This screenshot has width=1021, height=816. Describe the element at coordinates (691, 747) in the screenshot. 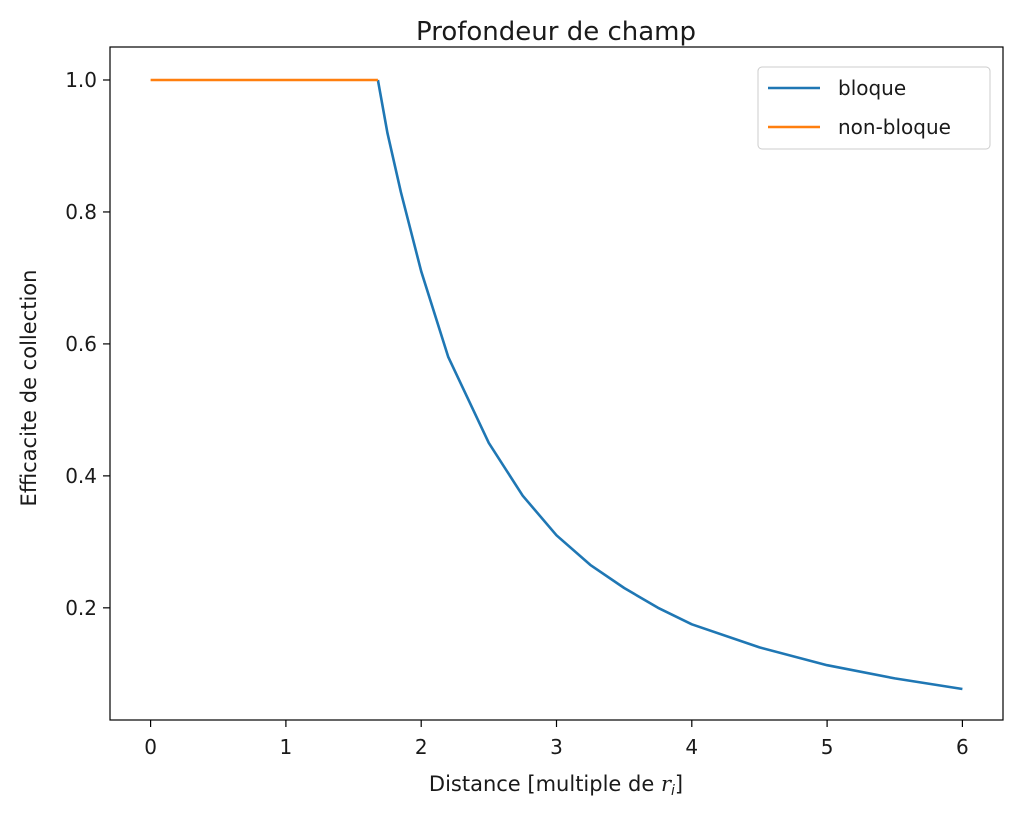

I see `x-tick-label: 4` at that location.